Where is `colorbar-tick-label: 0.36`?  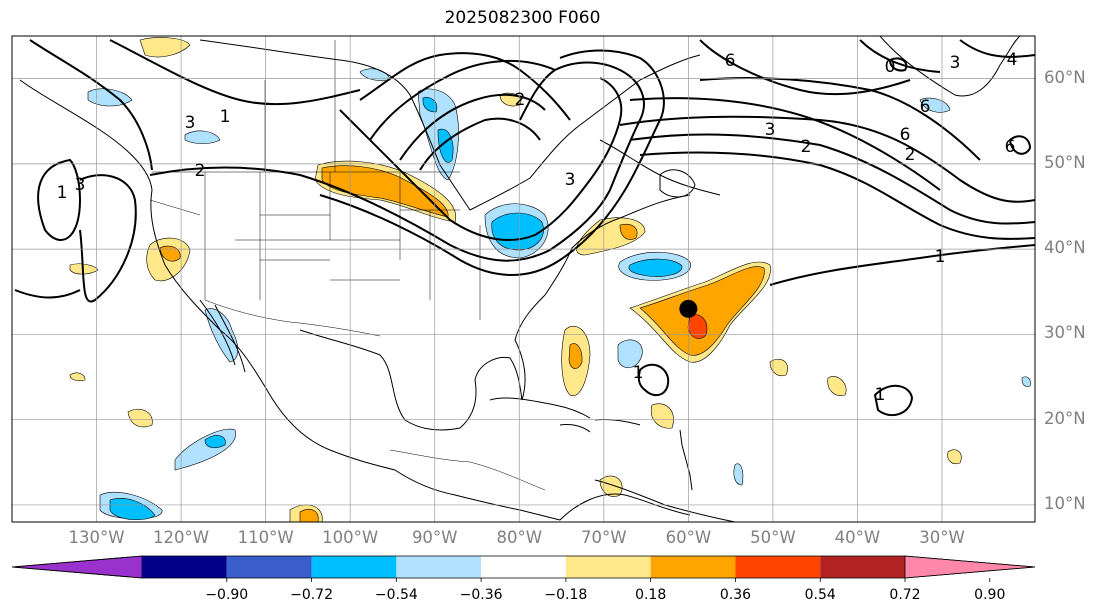 colorbar-tick-label: 0.36 is located at coordinates (735, 595).